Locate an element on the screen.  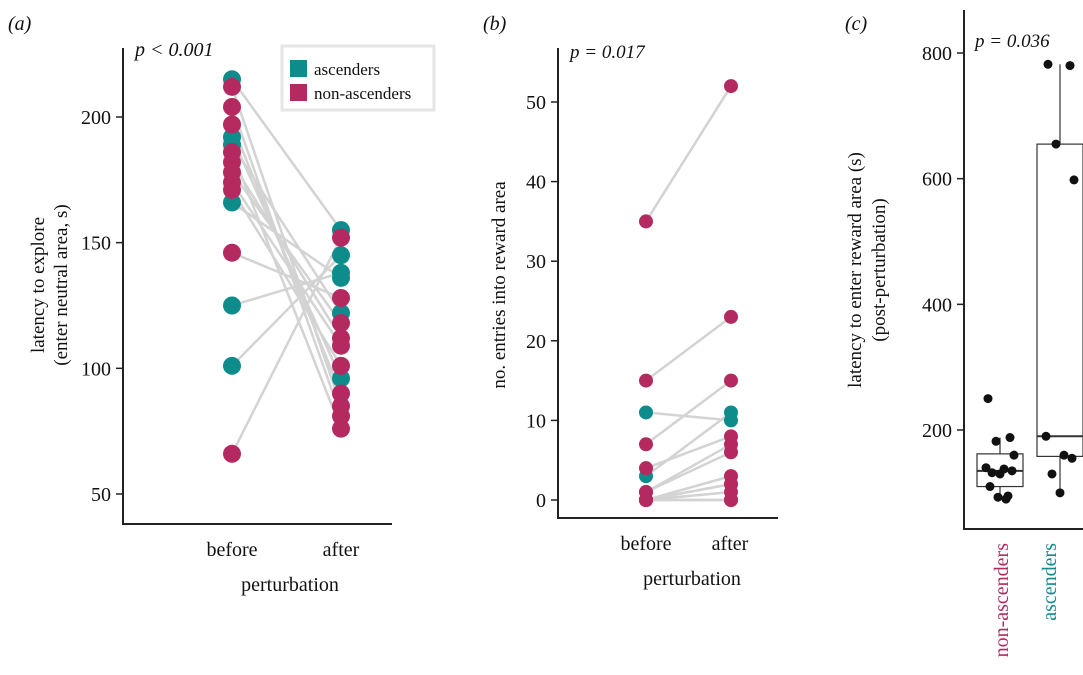
panel-a-ylabel-line1: latency to explore is located at coordinates (38, 285).